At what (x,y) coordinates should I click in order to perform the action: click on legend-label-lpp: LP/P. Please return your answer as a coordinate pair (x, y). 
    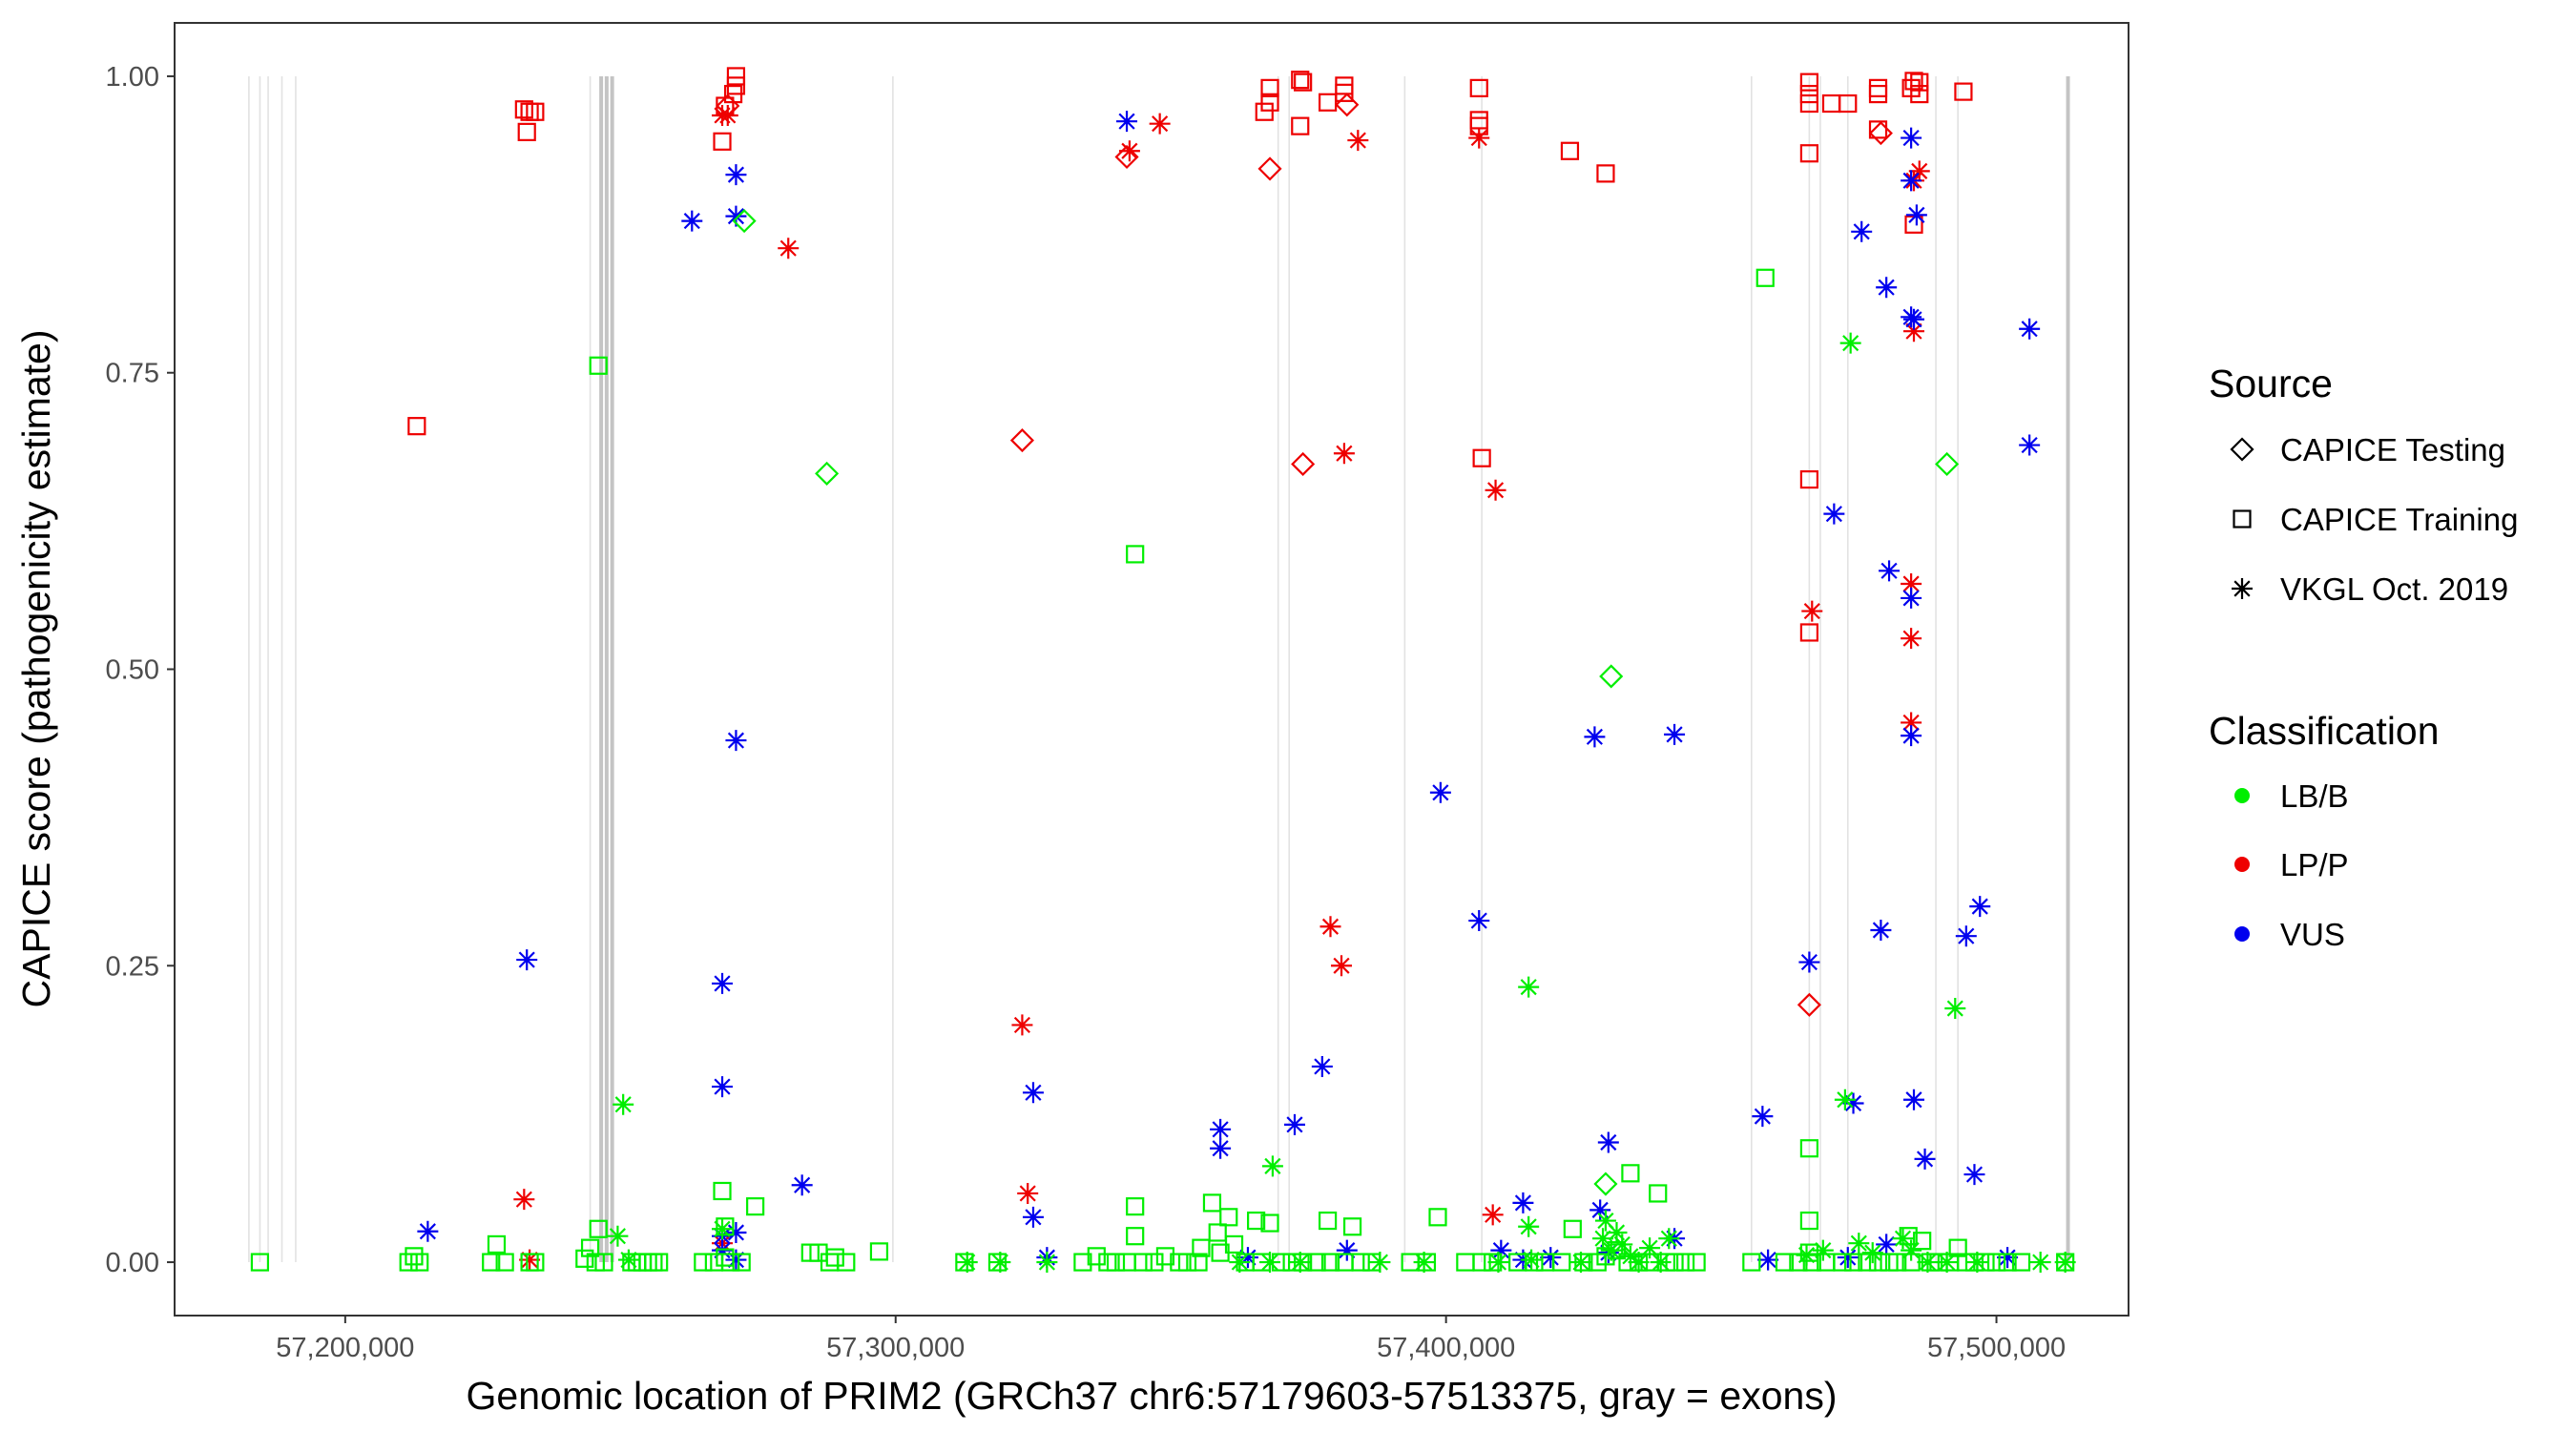
    Looking at the image, I should click on (2314, 864).